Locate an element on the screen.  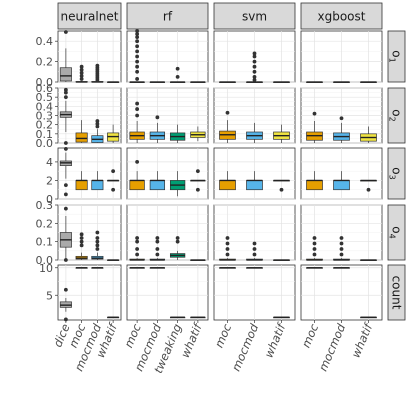
y-tick-label: 0.2 is located at coordinates (45, 125).